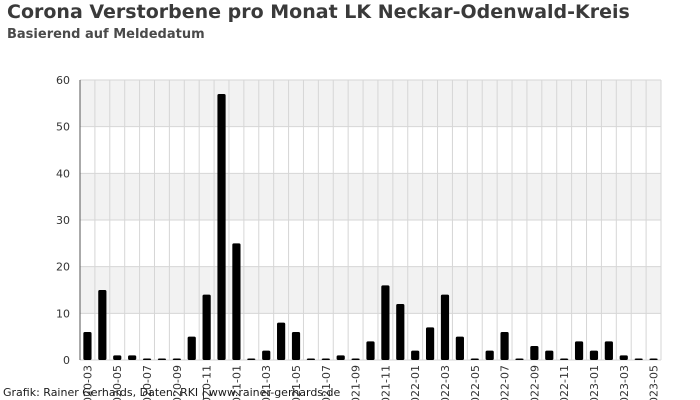 Image resolution: width=700 pixels, height=400 pixels. Describe the element at coordinates (534, 382) in the screenshot. I see `x-tick-label: 2022-09` at that location.